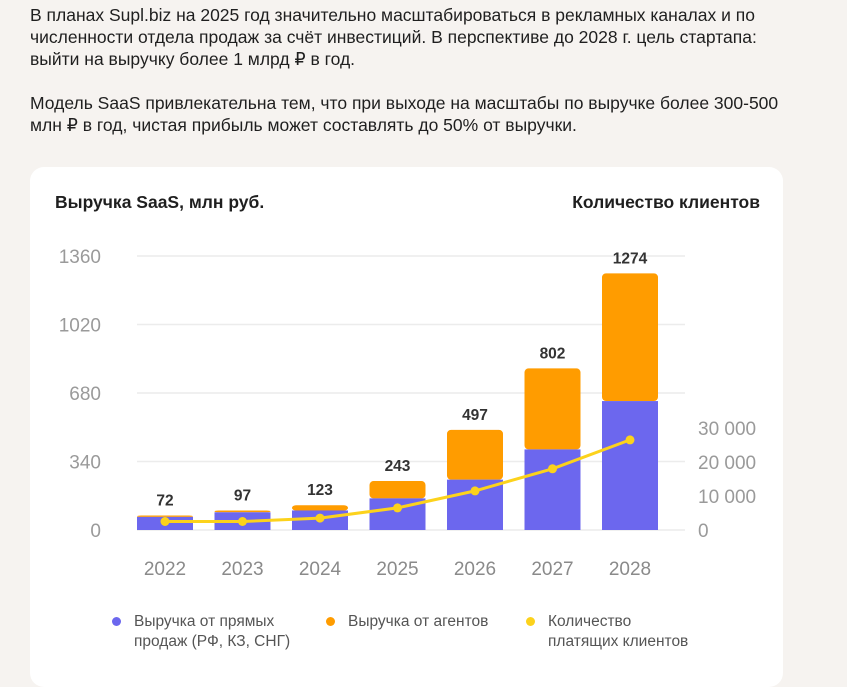  I want to click on y2-tick-label: 10 000, so click(727, 497).